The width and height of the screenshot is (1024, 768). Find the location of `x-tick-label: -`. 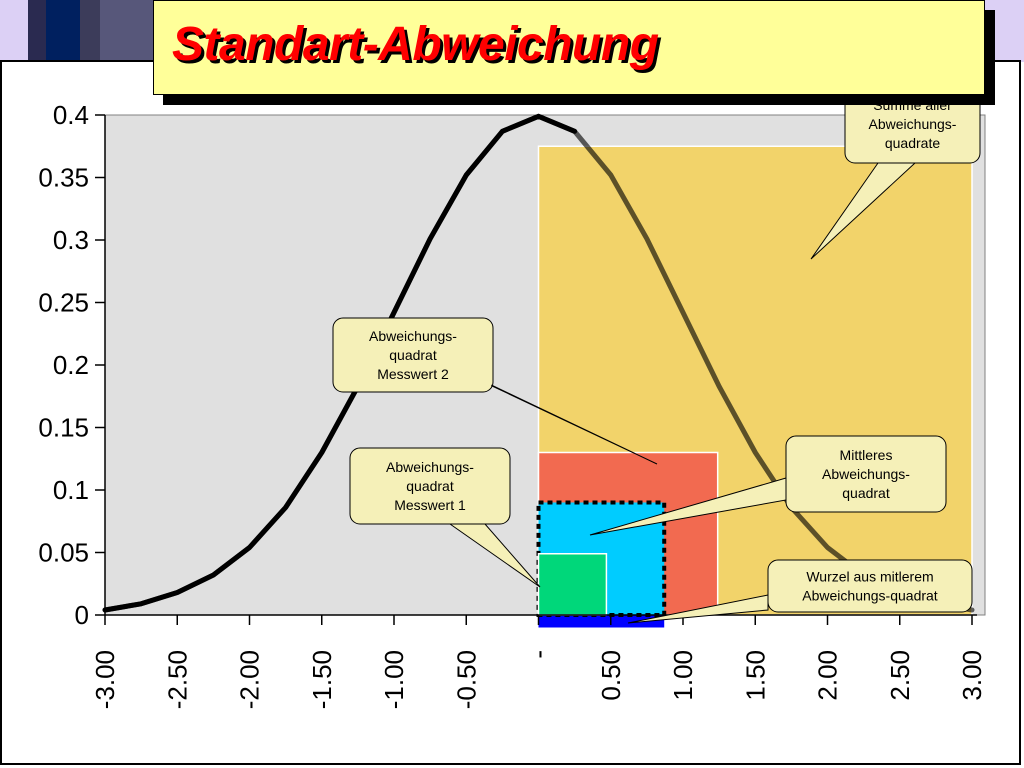

x-tick-label: - is located at coordinates (539, 654).